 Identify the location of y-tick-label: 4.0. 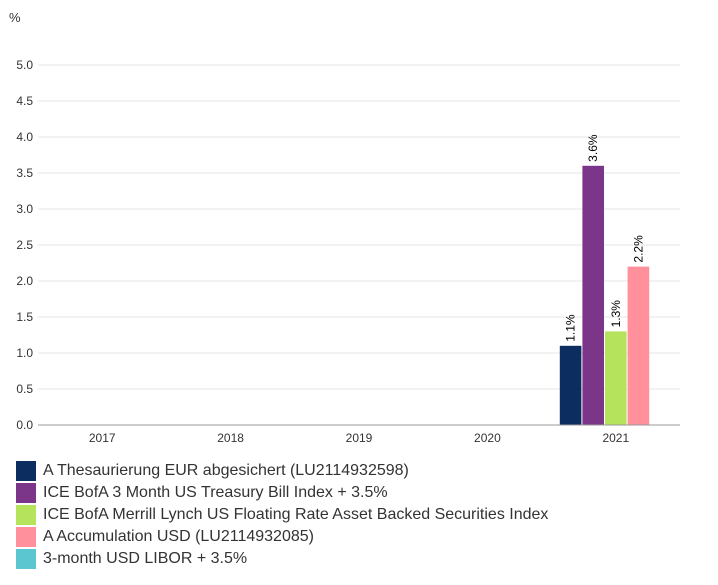
(24, 137).